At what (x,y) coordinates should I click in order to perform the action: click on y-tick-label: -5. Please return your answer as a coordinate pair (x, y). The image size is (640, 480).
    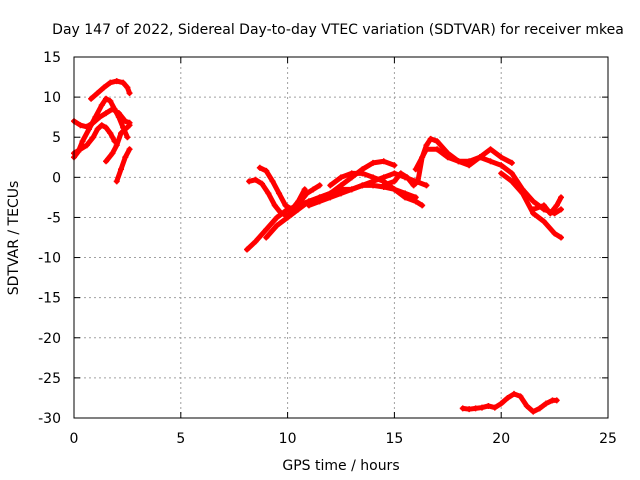
    Looking at the image, I should click on (54, 218).